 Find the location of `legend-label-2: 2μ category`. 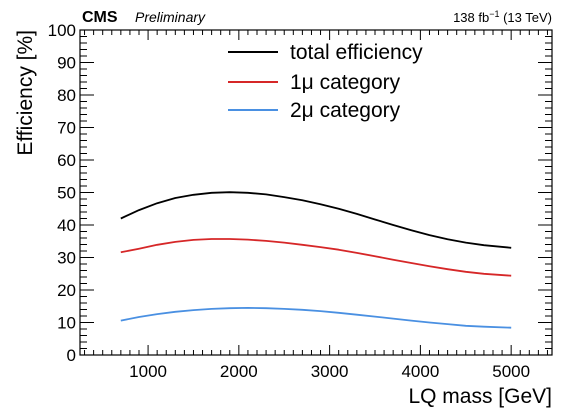

legend-label-2: 2μ category is located at coordinates (345, 110).